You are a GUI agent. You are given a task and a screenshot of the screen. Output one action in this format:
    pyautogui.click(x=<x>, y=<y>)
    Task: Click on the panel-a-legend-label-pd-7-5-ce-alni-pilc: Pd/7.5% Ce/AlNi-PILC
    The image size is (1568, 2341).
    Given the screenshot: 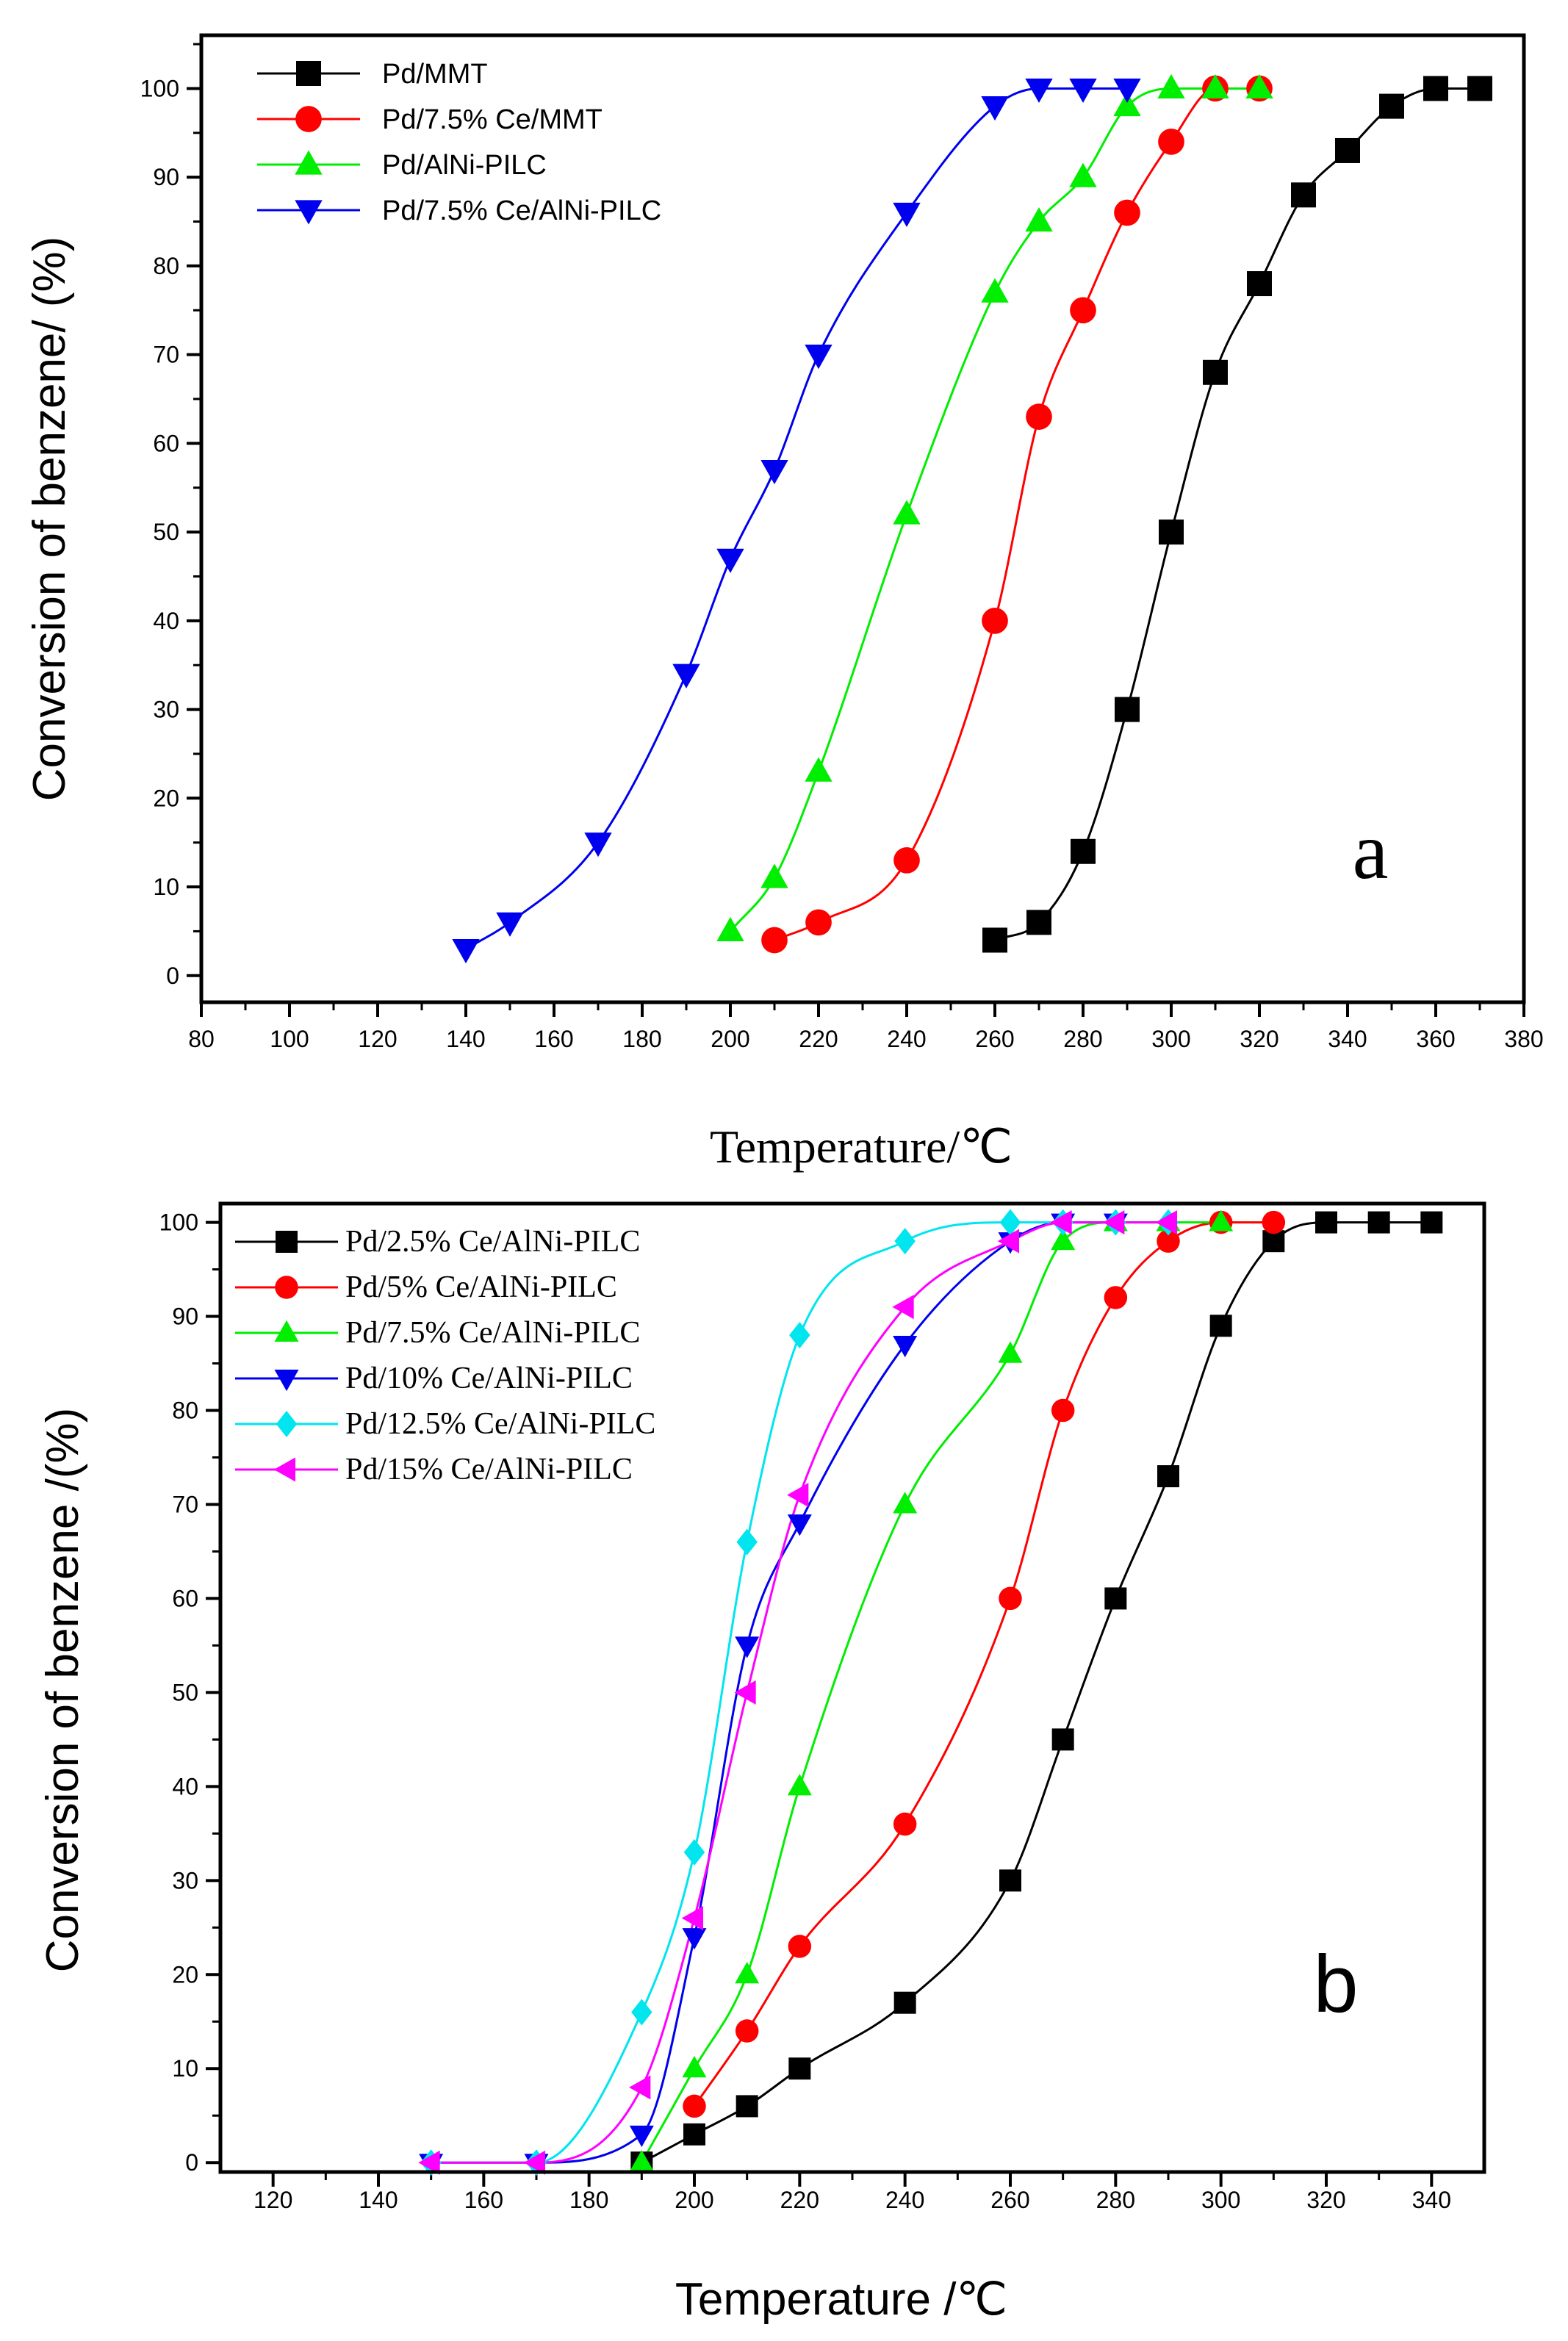 What is the action you would take?
    pyautogui.click(x=522, y=210)
    